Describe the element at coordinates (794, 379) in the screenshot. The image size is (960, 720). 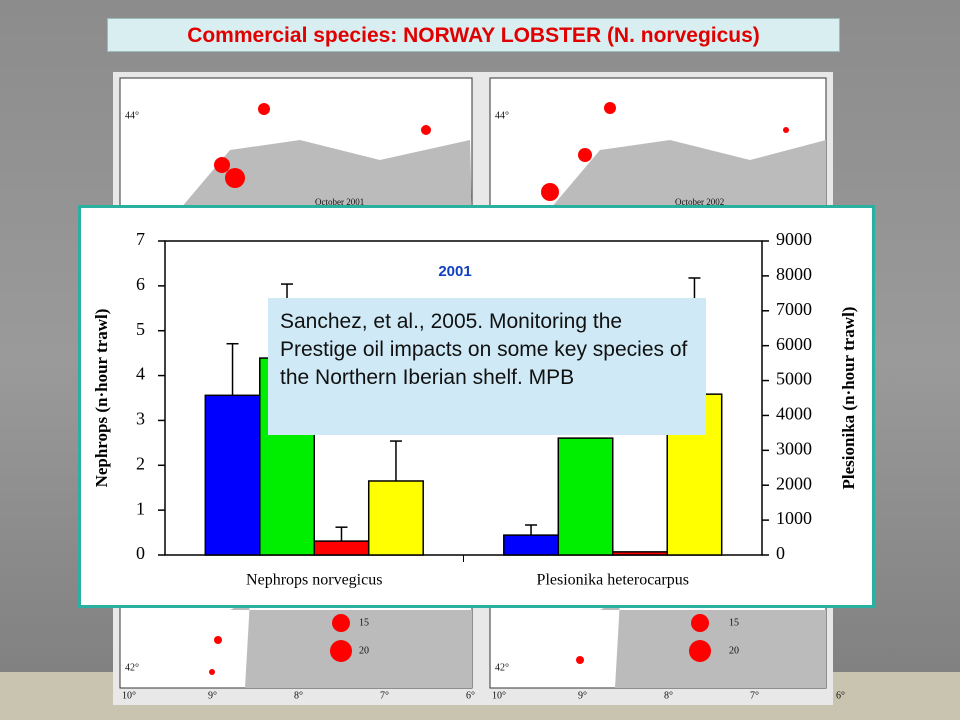
I see `y2-tick-label: 5000` at that location.